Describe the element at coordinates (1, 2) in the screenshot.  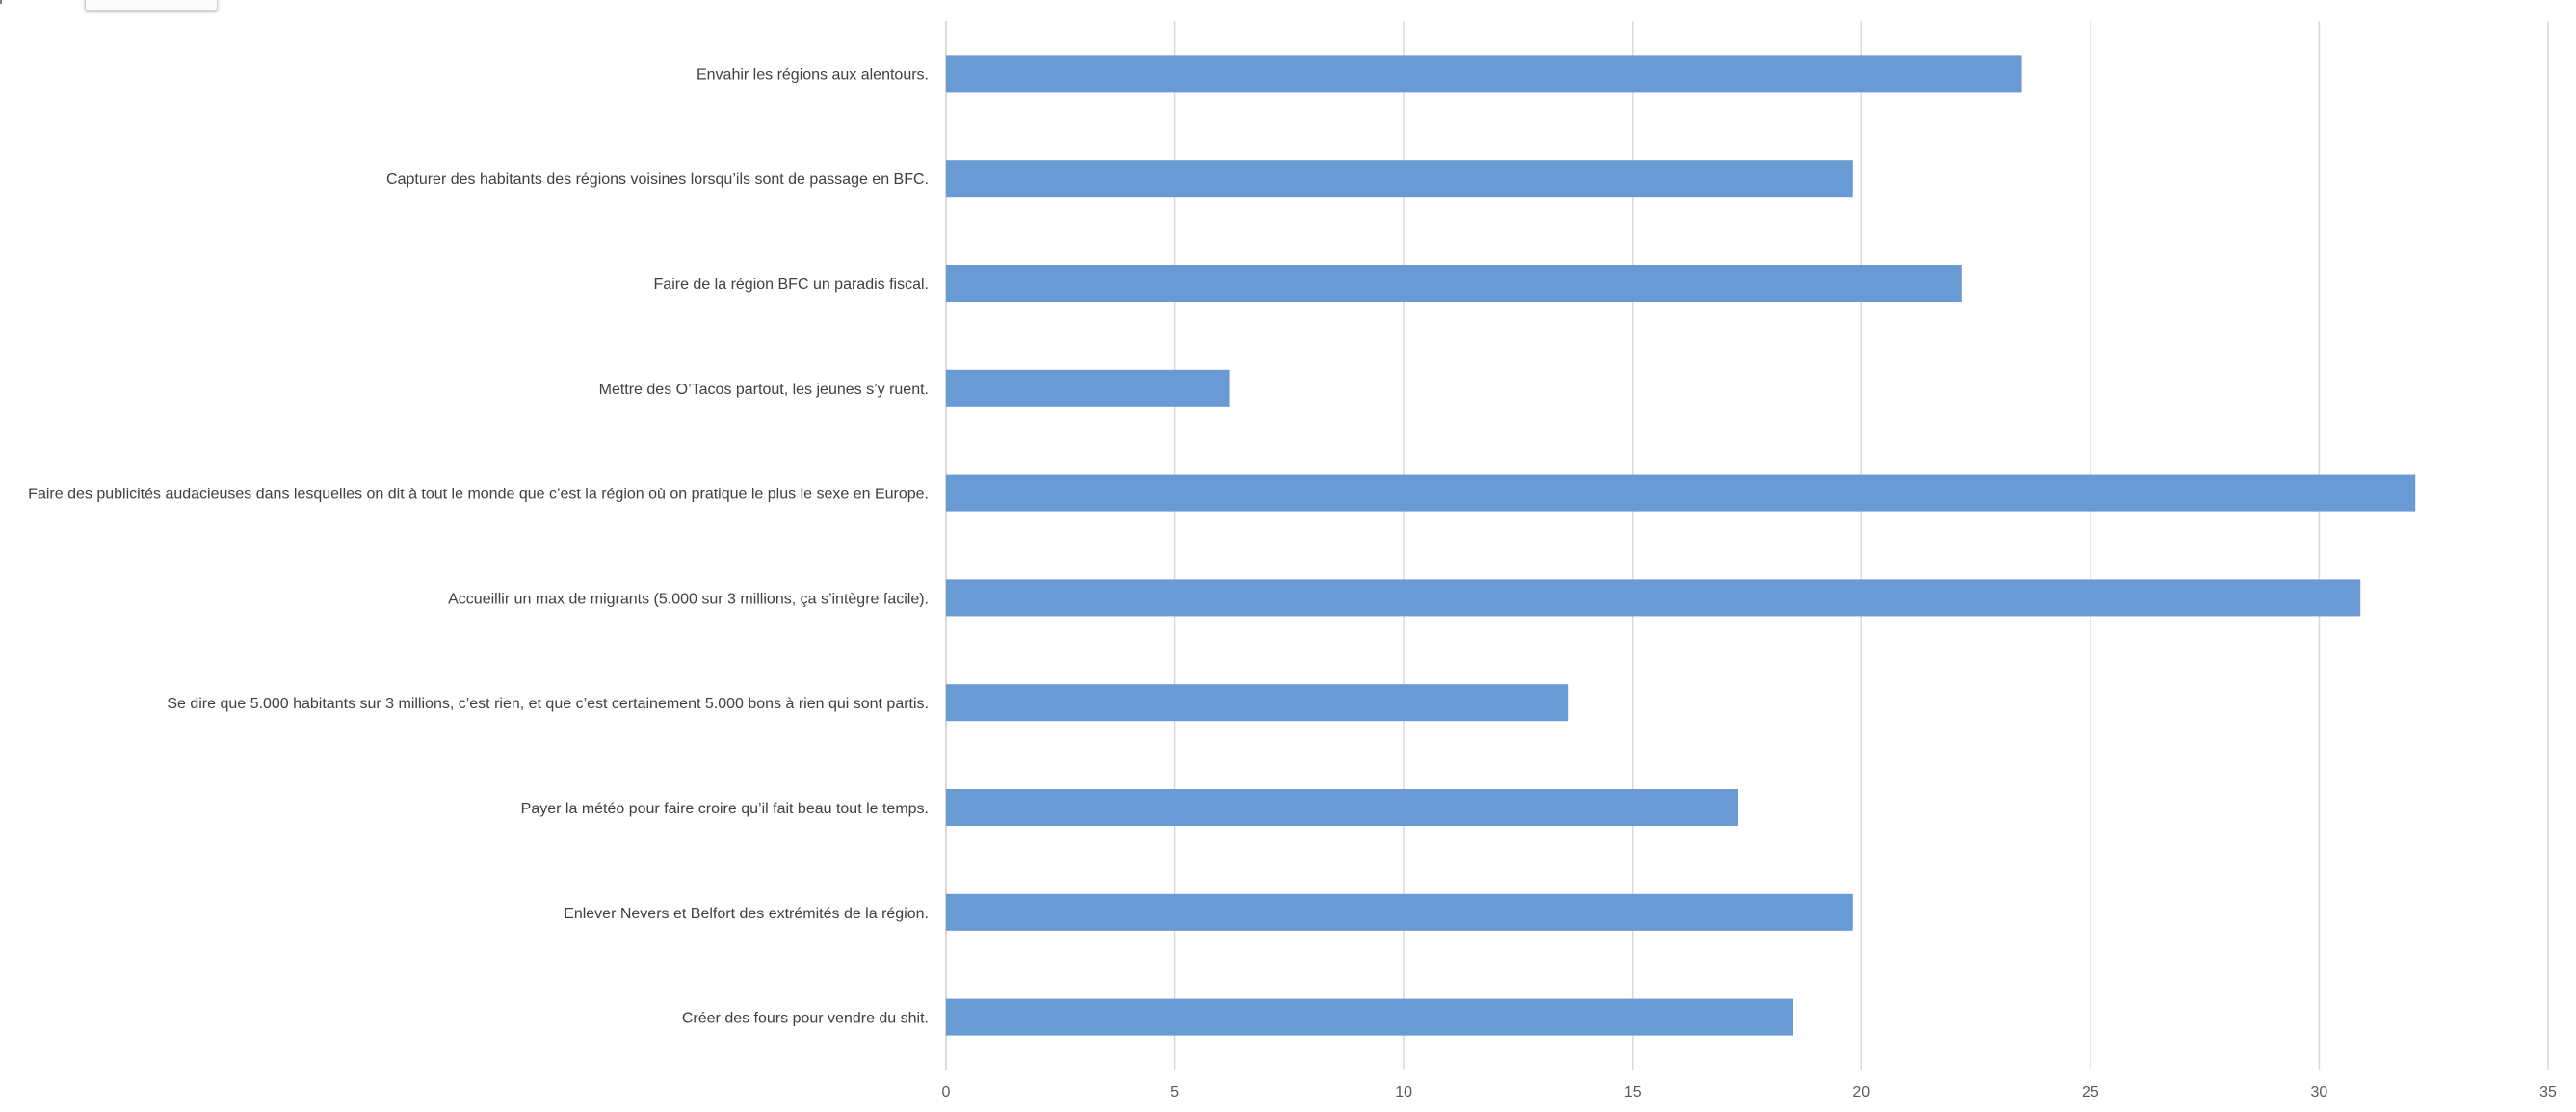
I see `corner-marker` at that location.